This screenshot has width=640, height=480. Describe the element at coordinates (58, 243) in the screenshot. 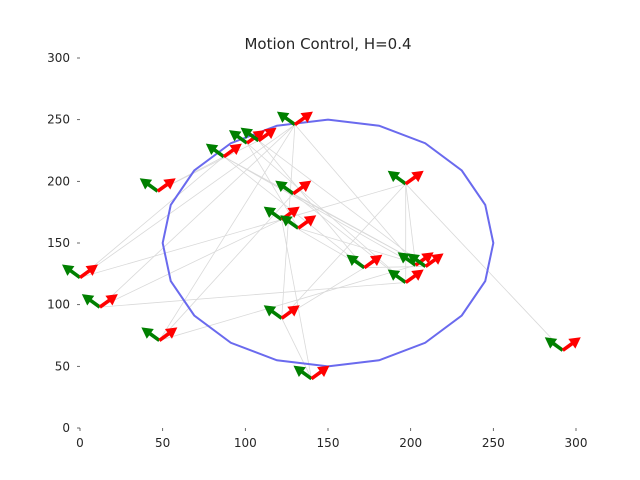

I see `y-tick-label: 150` at that location.